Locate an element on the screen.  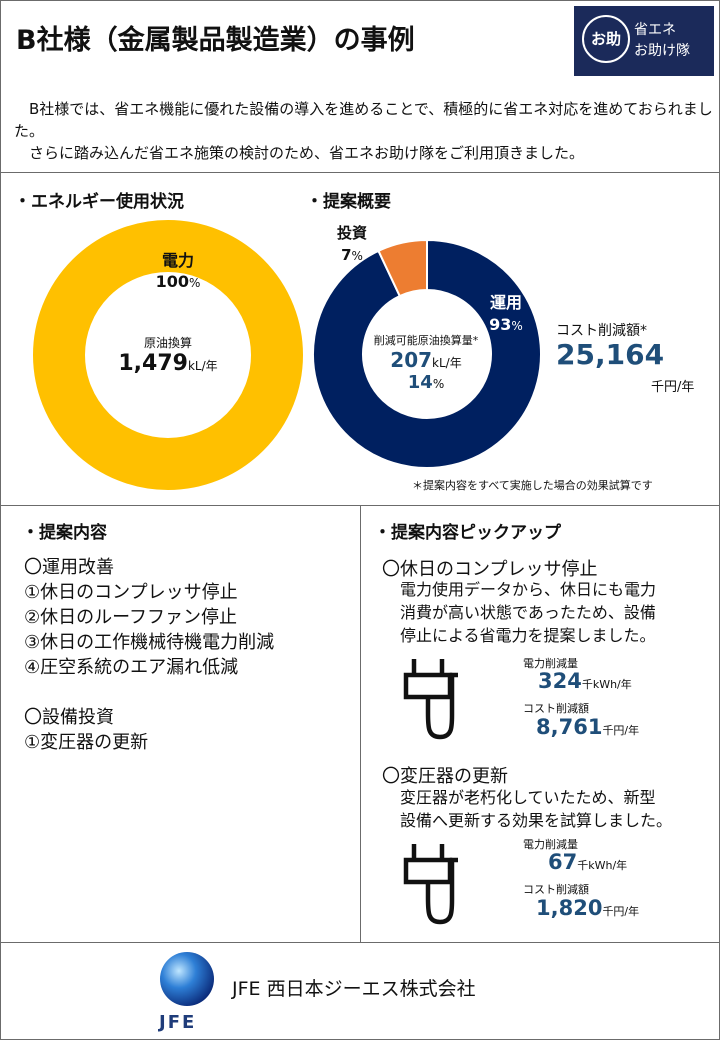
logo-mark: お助 is located at coordinates (606, 39).